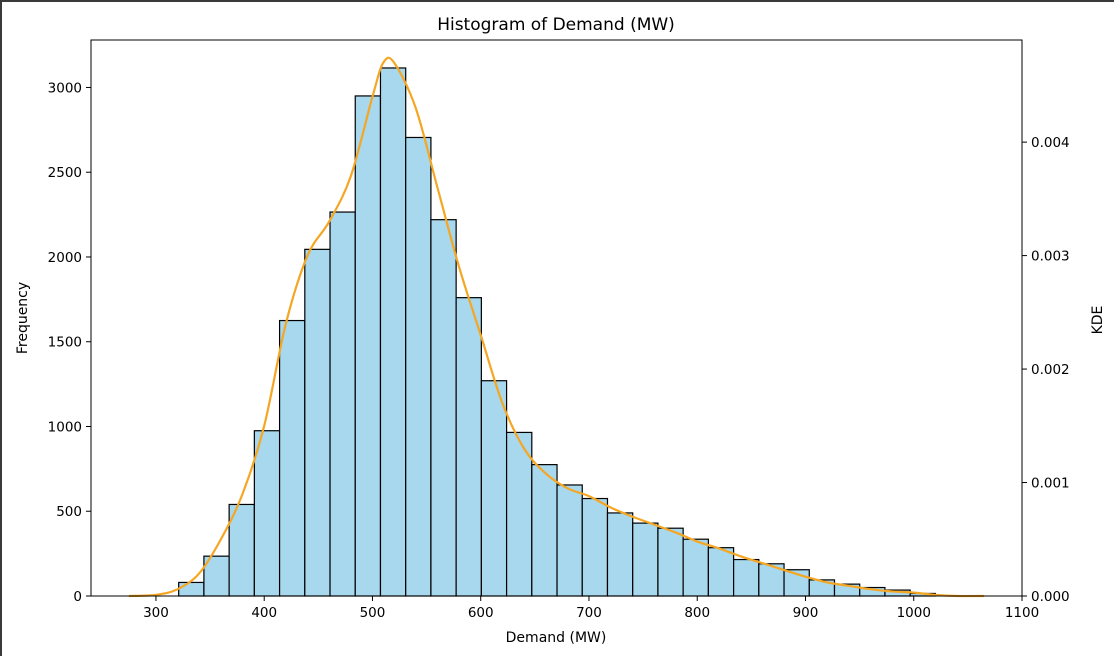 Image resolution: width=1116 pixels, height=658 pixels. Describe the element at coordinates (1050, 370) in the screenshot. I see `y2-tick-label: 0.002` at that location.